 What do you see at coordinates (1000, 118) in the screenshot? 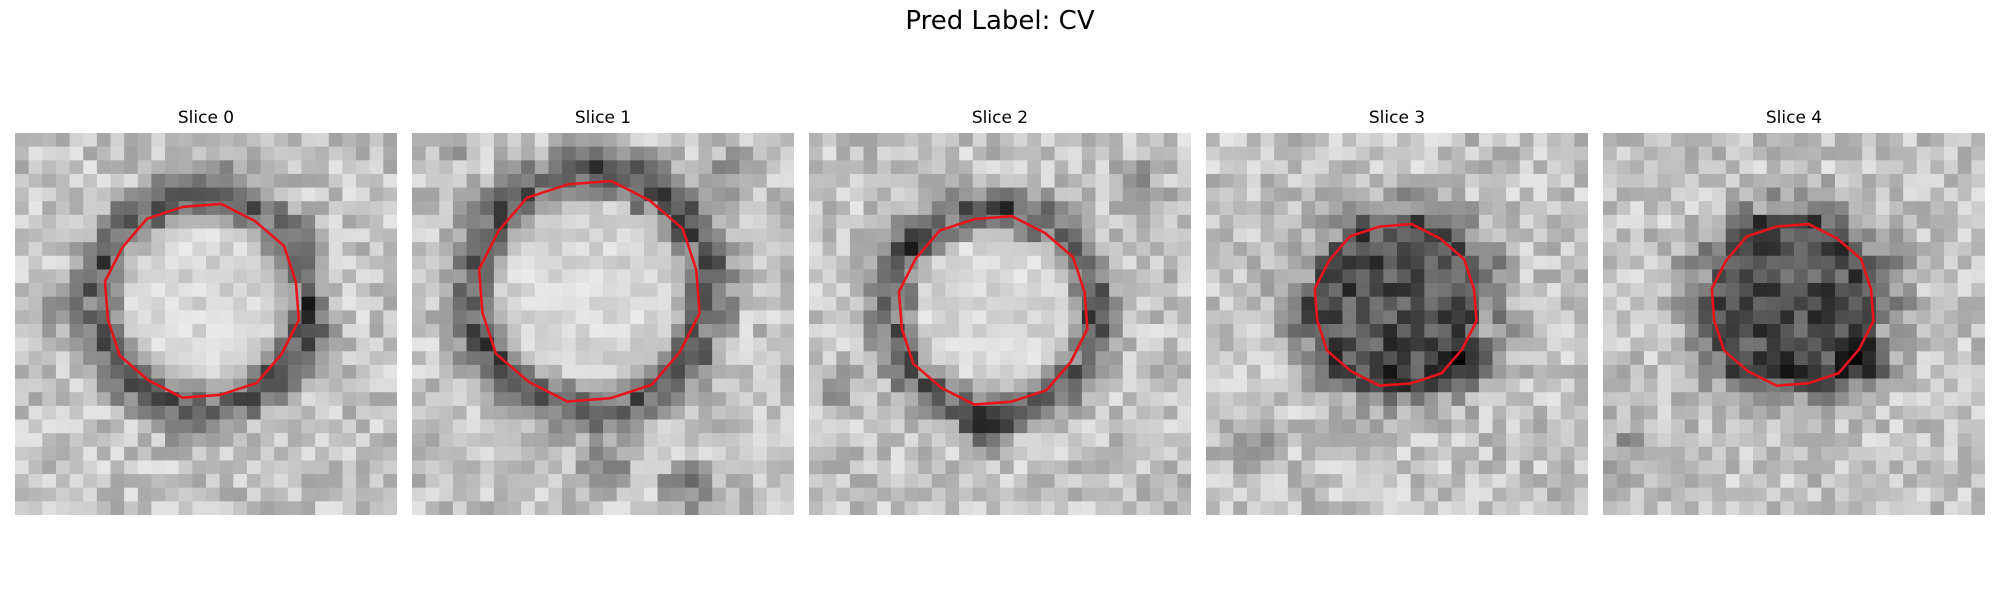
I see `slice-title: Slice 2` at bounding box center [1000, 118].